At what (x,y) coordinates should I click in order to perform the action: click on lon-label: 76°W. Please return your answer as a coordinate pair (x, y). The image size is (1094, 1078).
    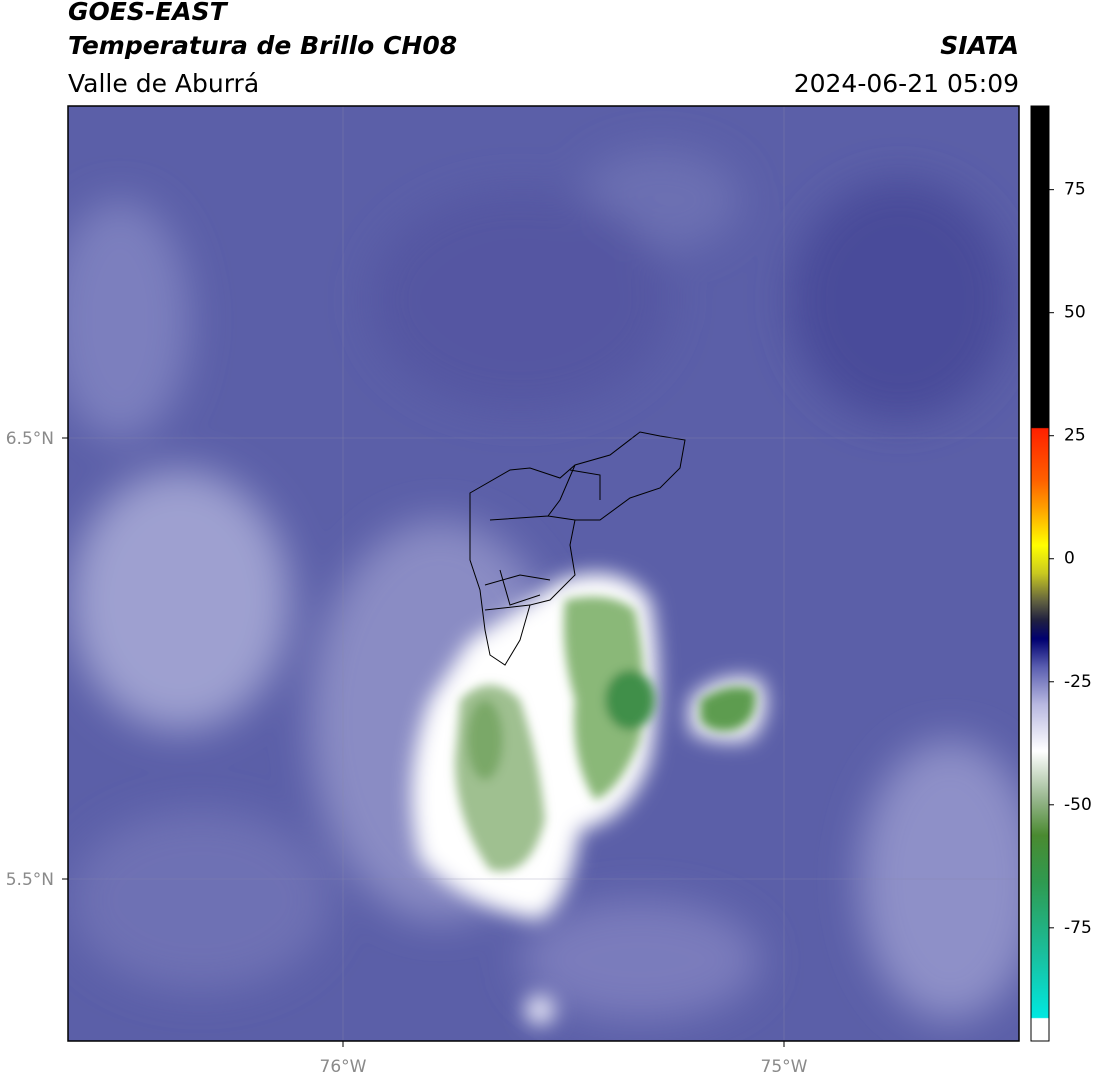
    Looking at the image, I should click on (343, 1067).